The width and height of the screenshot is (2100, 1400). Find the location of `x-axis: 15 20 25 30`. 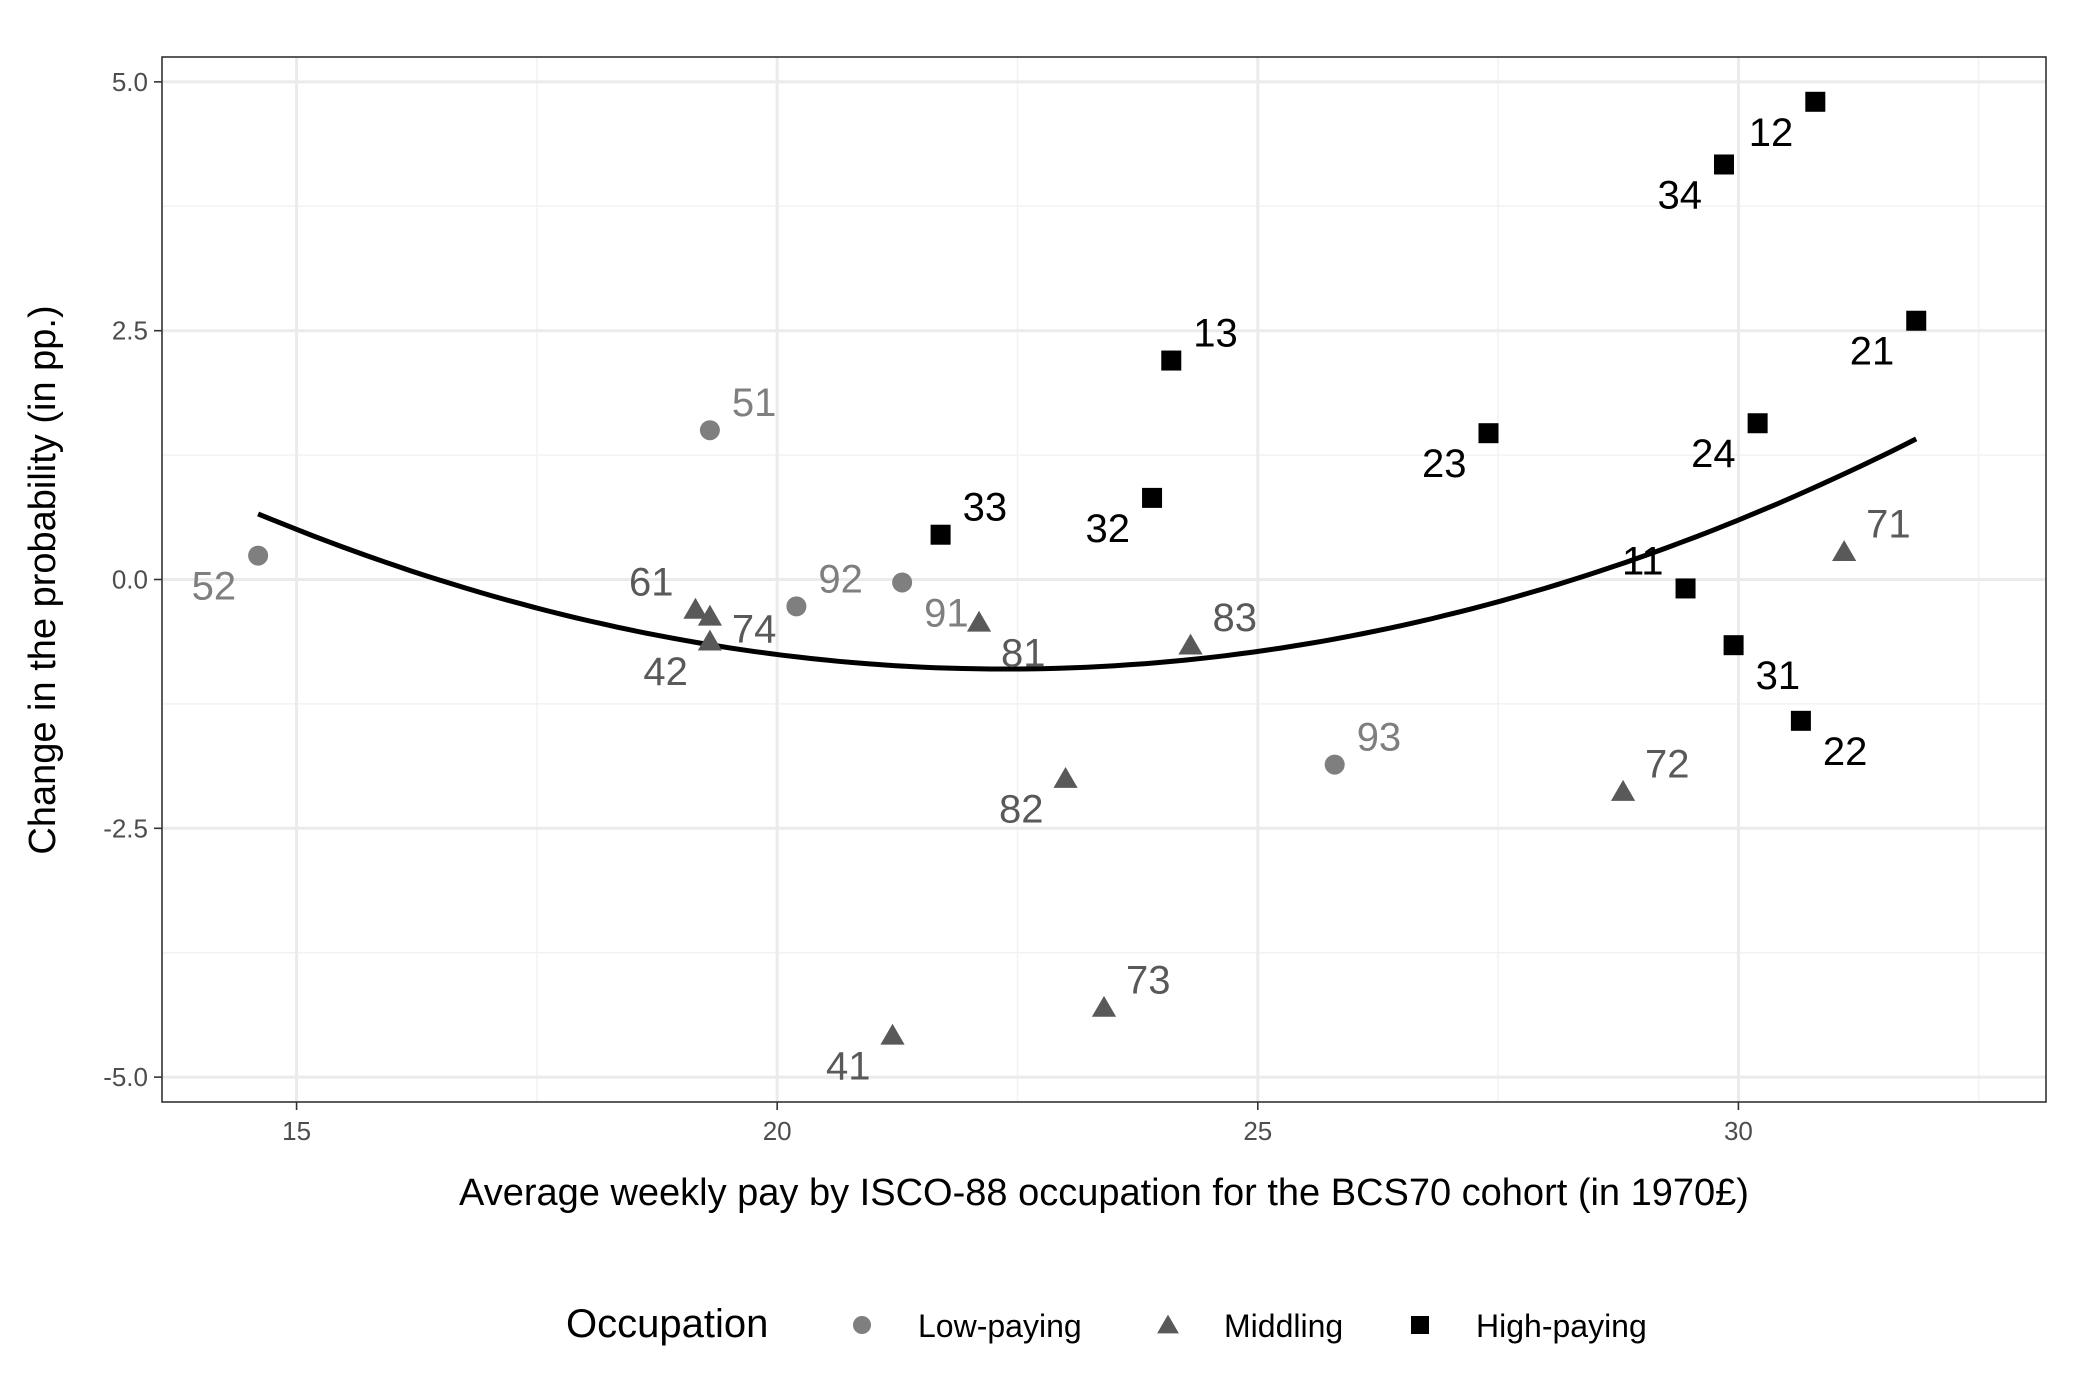

x-axis: 15 20 25 30 is located at coordinates (1017, 1124).